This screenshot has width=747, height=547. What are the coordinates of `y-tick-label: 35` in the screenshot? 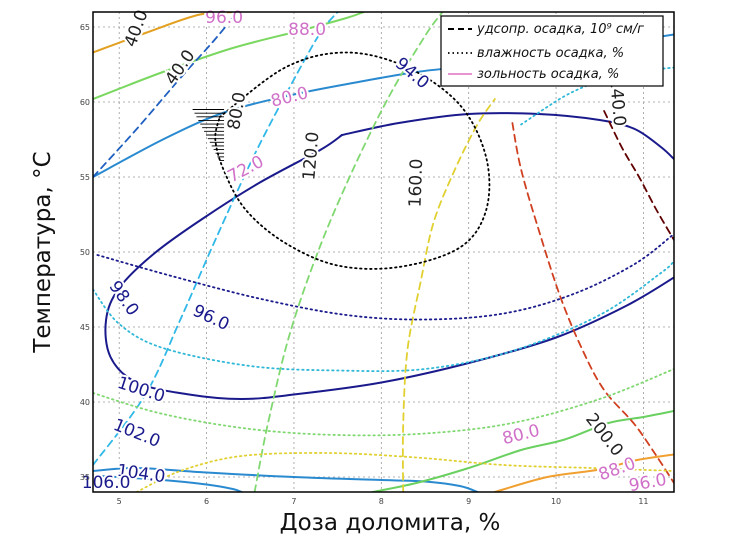 It's located at (85, 477).